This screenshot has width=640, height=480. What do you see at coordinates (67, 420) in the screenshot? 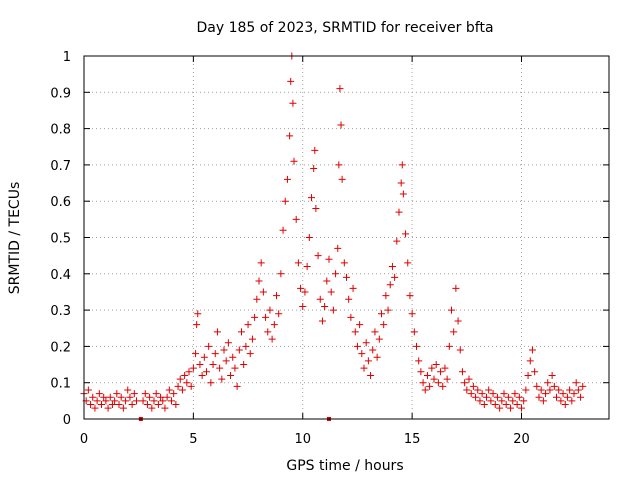
I see `y-tick-label: 0` at bounding box center [67, 420].